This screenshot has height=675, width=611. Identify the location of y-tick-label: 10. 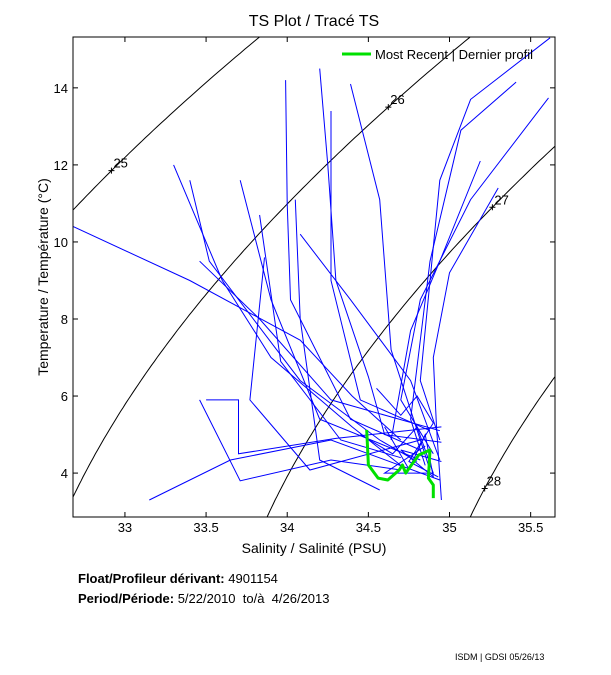
(61, 242).